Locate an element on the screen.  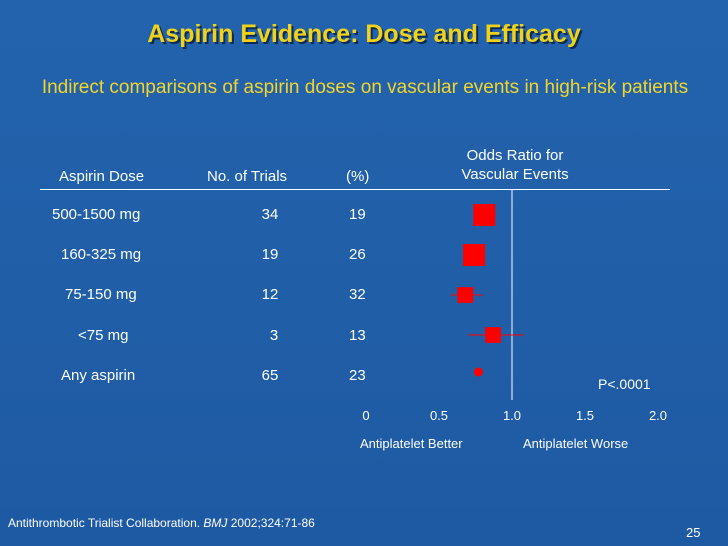
citation-prefix: Antithrombotic Trialist Collaboration. is located at coordinates (106, 523).